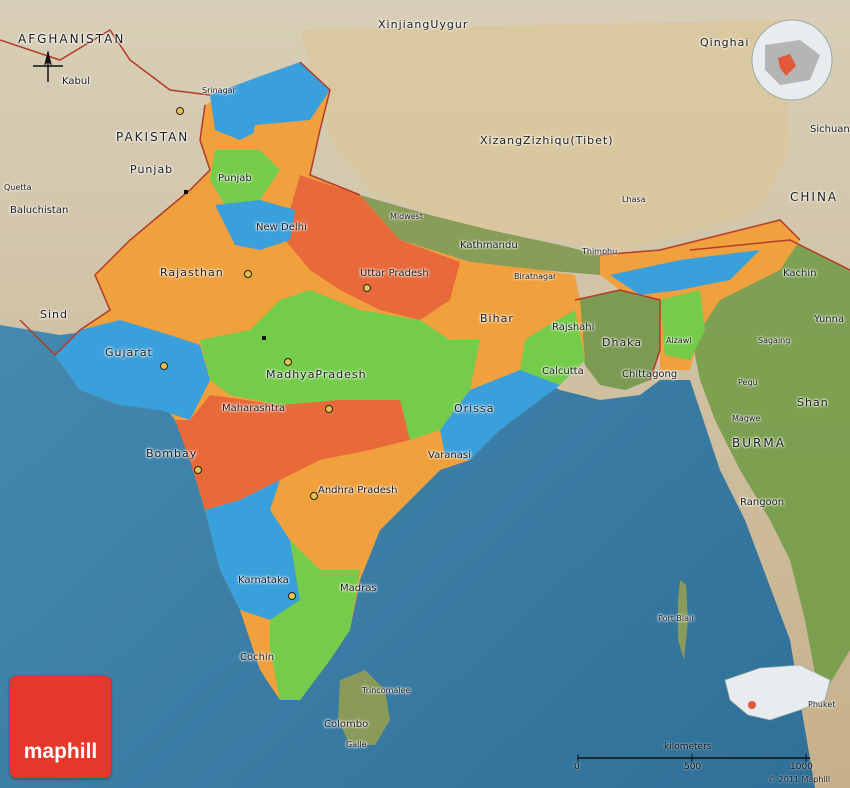 The image size is (850, 788). Describe the element at coordinates (406, 216) in the screenshot. I see `label-midwest: Midwest` at that location.